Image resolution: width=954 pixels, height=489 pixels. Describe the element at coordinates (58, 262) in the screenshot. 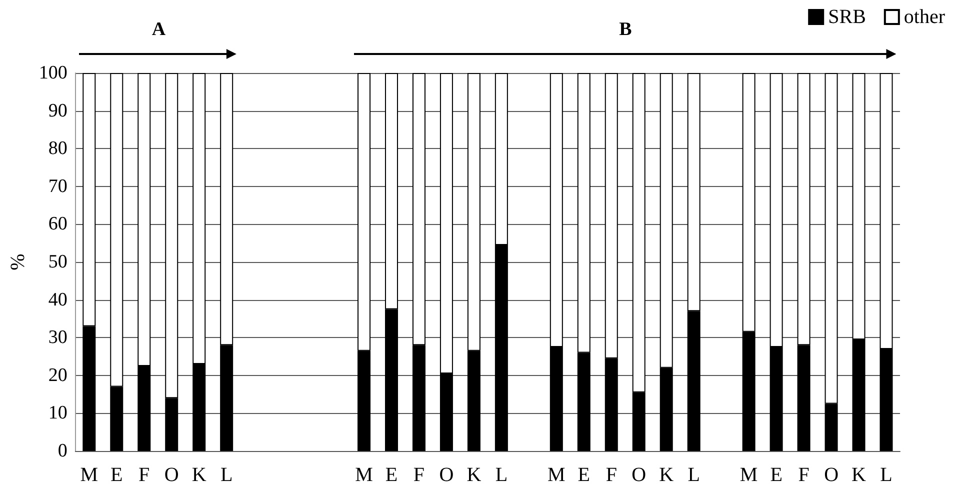

I see `y-tick-label: 50` at that location.